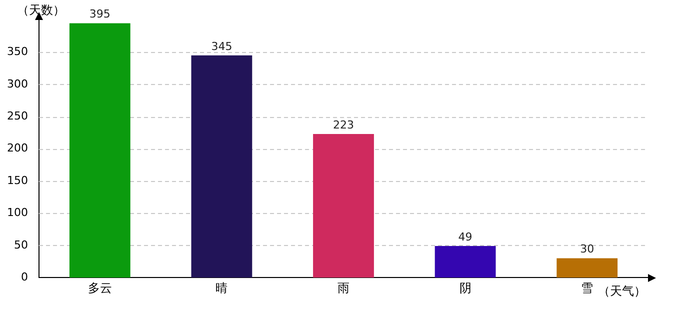 The width and height of the screenshot is (680, 320). I want to click on y-tick-label: 300, so click(17, 83).